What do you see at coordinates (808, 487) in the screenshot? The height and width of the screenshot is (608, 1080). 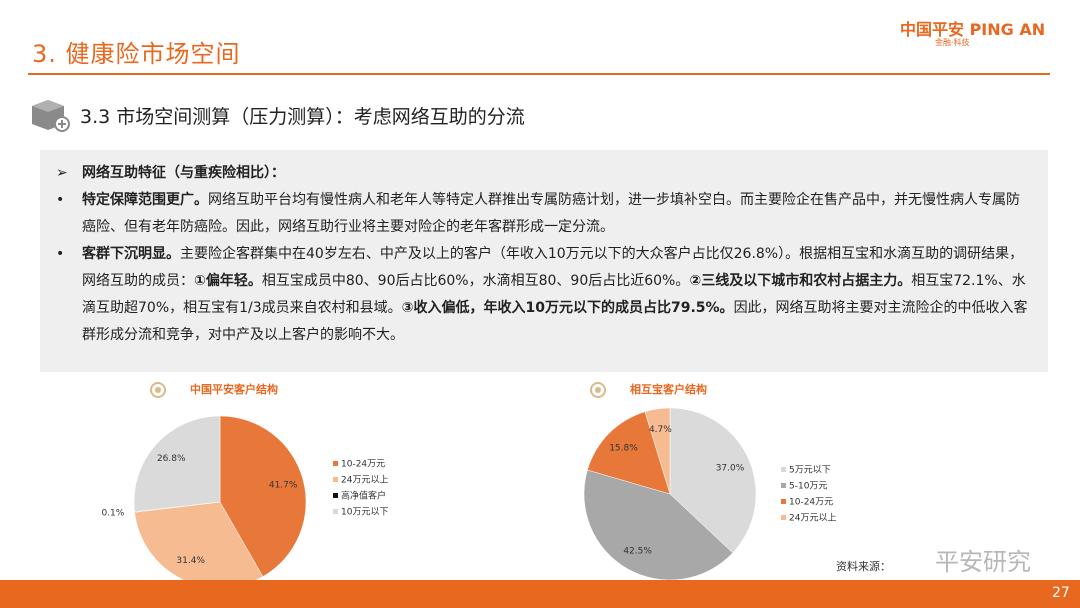 I see `legend-label: 5-10万元` at bounding box center [808, 487].